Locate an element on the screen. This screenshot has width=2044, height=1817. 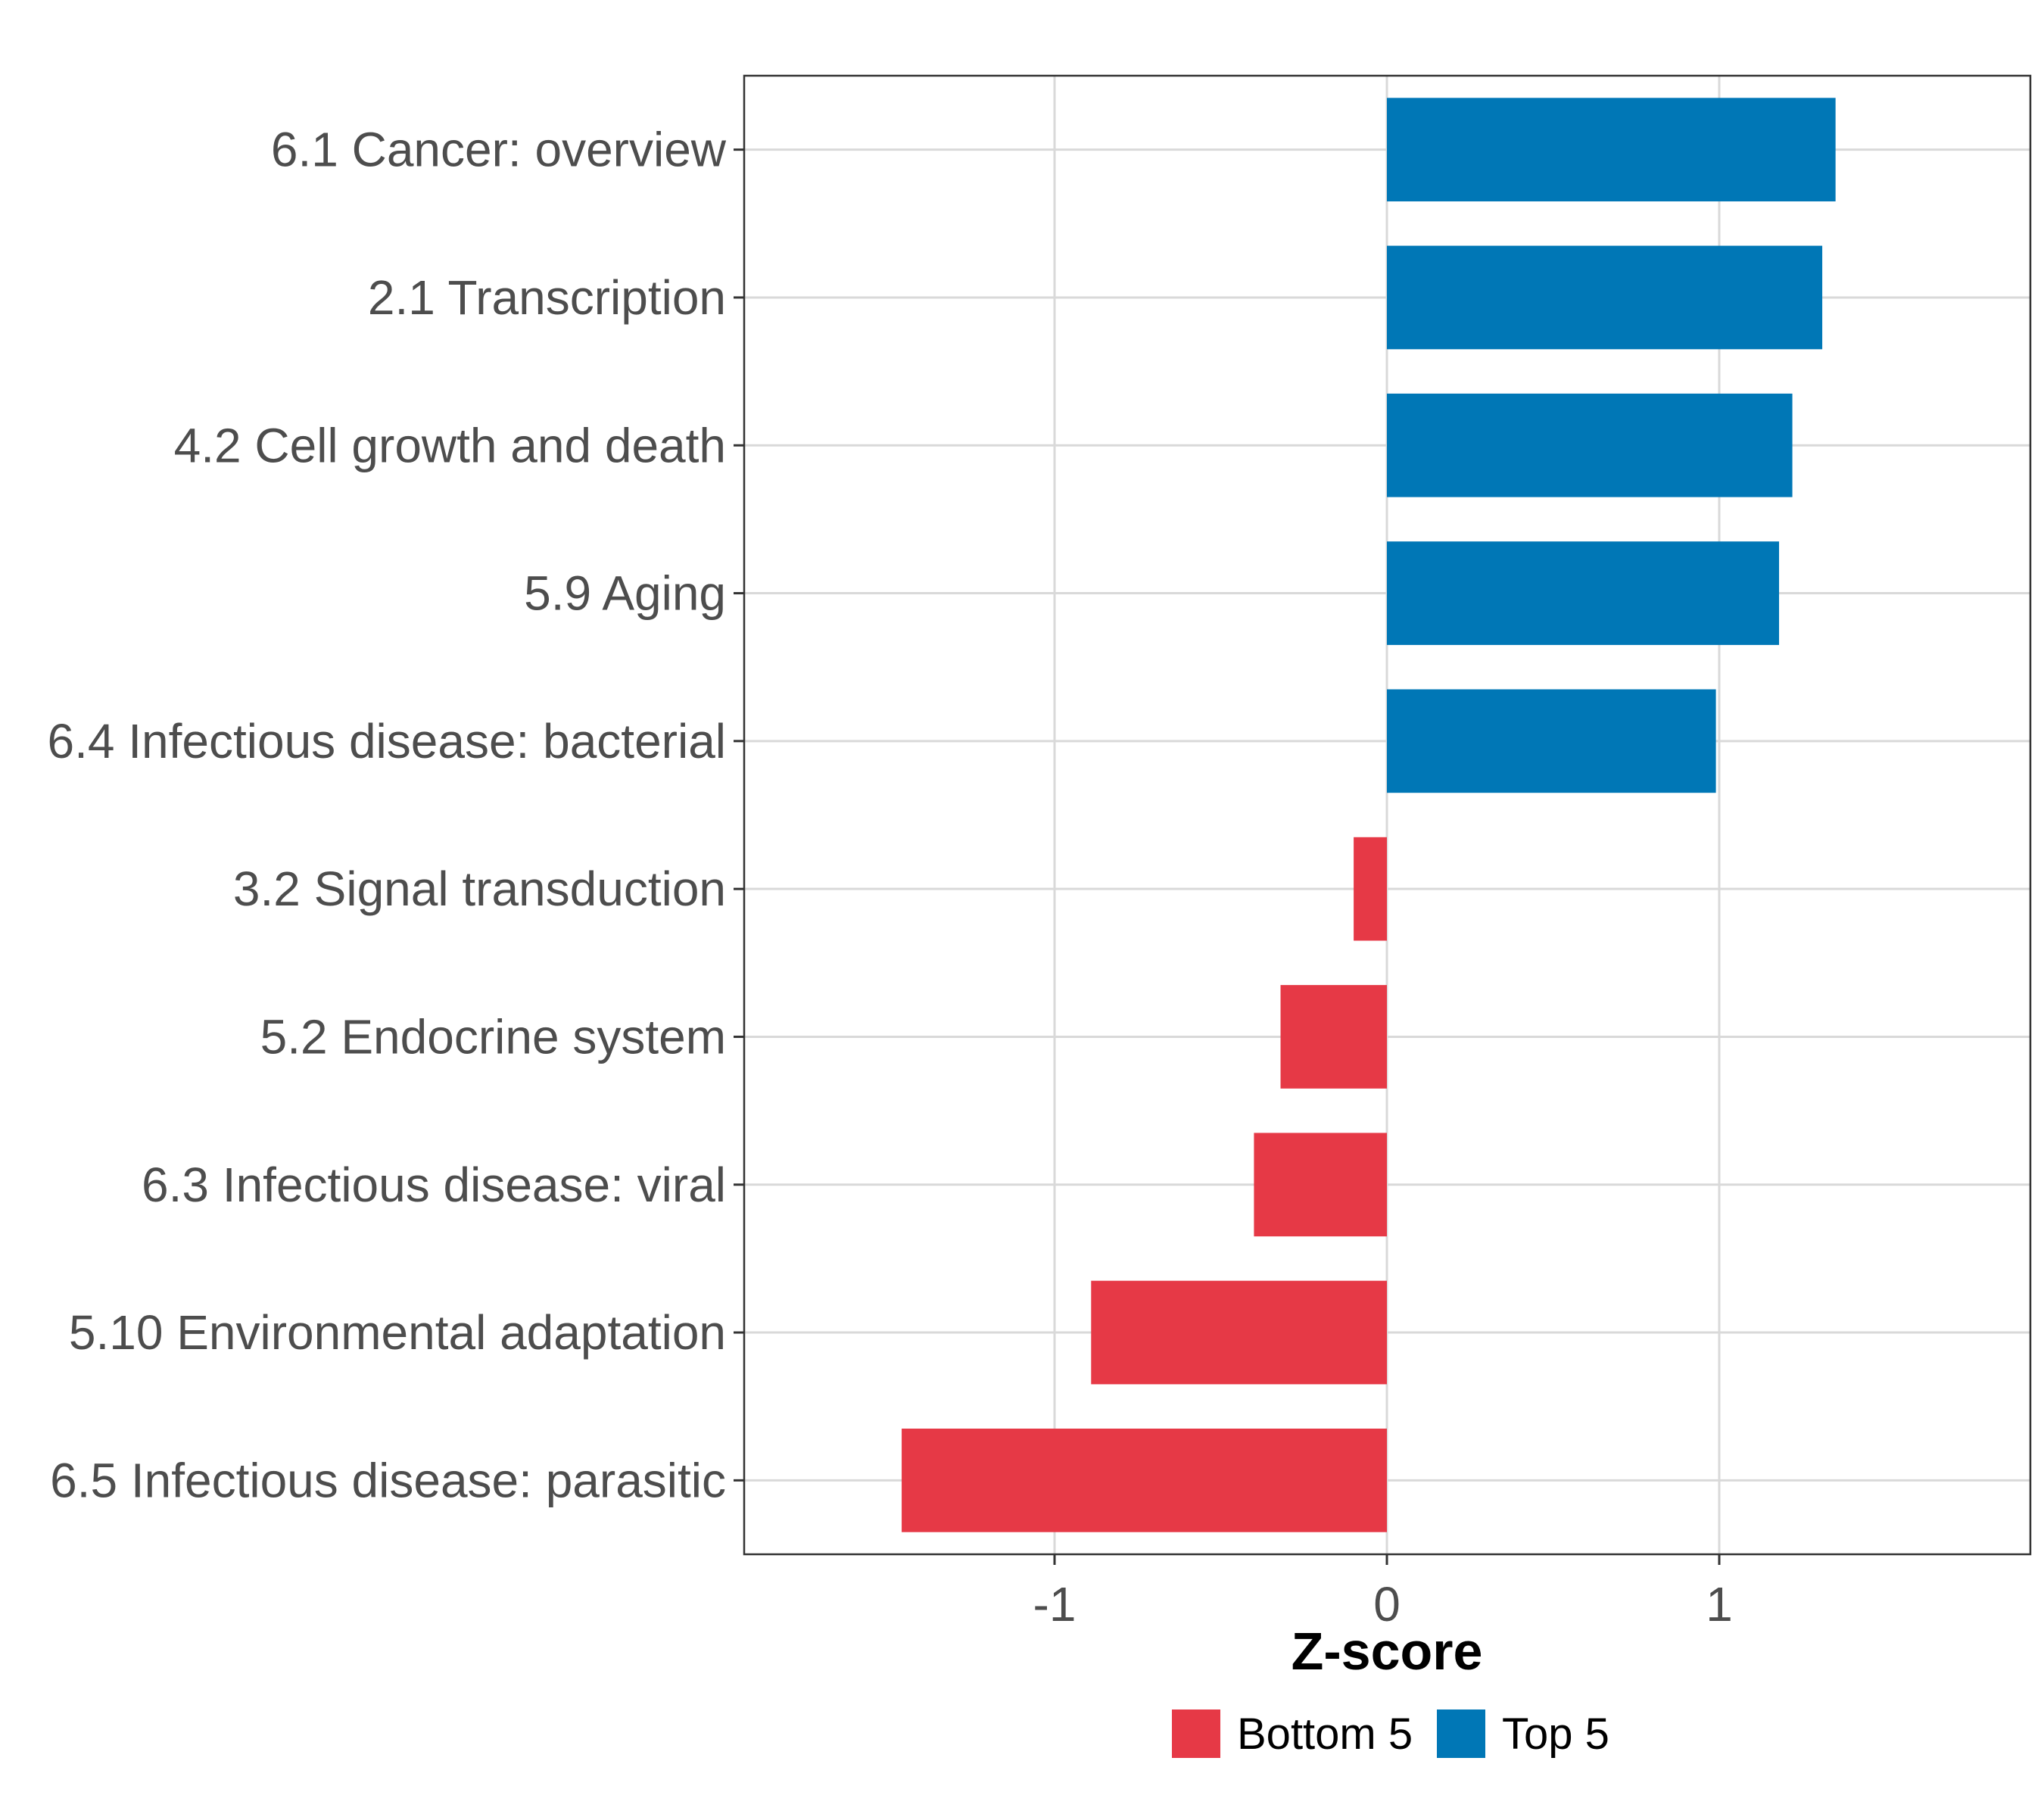
x-tick-label: 1 is located at coordinates (1719, 1604).